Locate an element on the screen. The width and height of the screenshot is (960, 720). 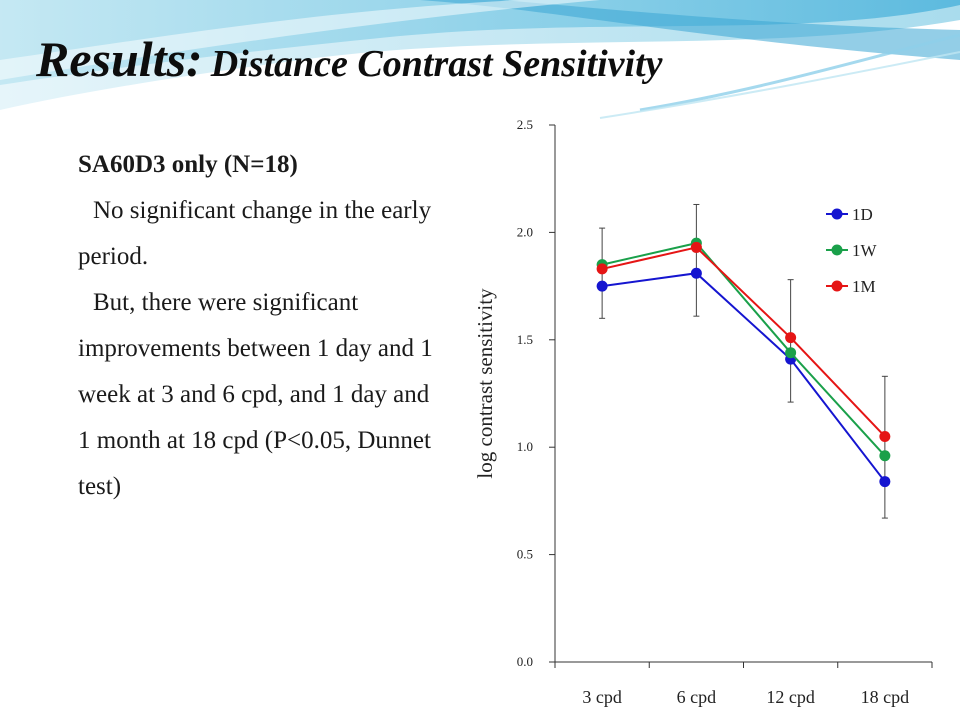
legend-label: 1M is located at coordinates (864, 286).